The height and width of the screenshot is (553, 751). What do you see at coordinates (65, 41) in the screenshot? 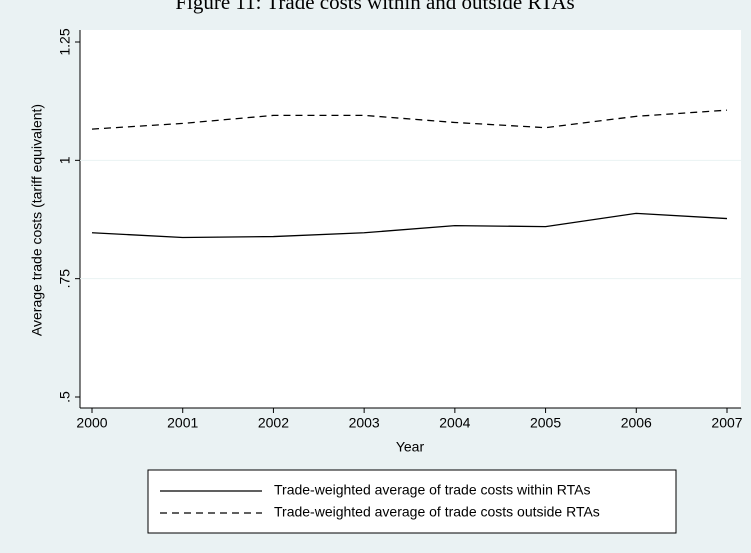
I see `y-tick-label: 1.25` at bounding box center [65, 41].